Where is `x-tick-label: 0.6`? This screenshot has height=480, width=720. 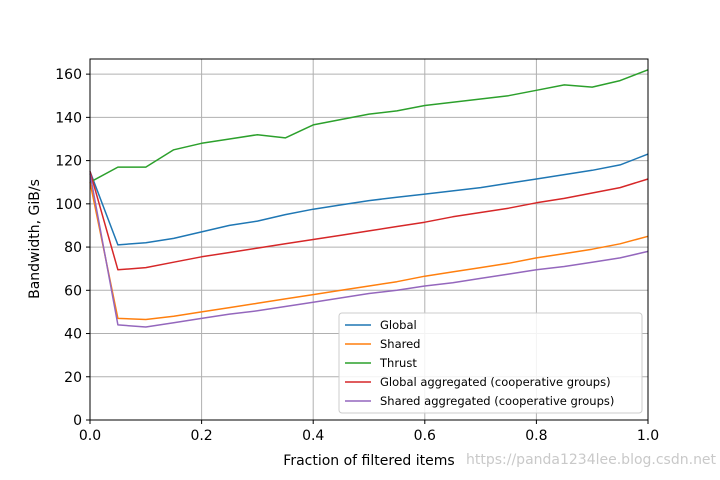
x-tick-label: 0.6 is located at coordinates (425, 436).